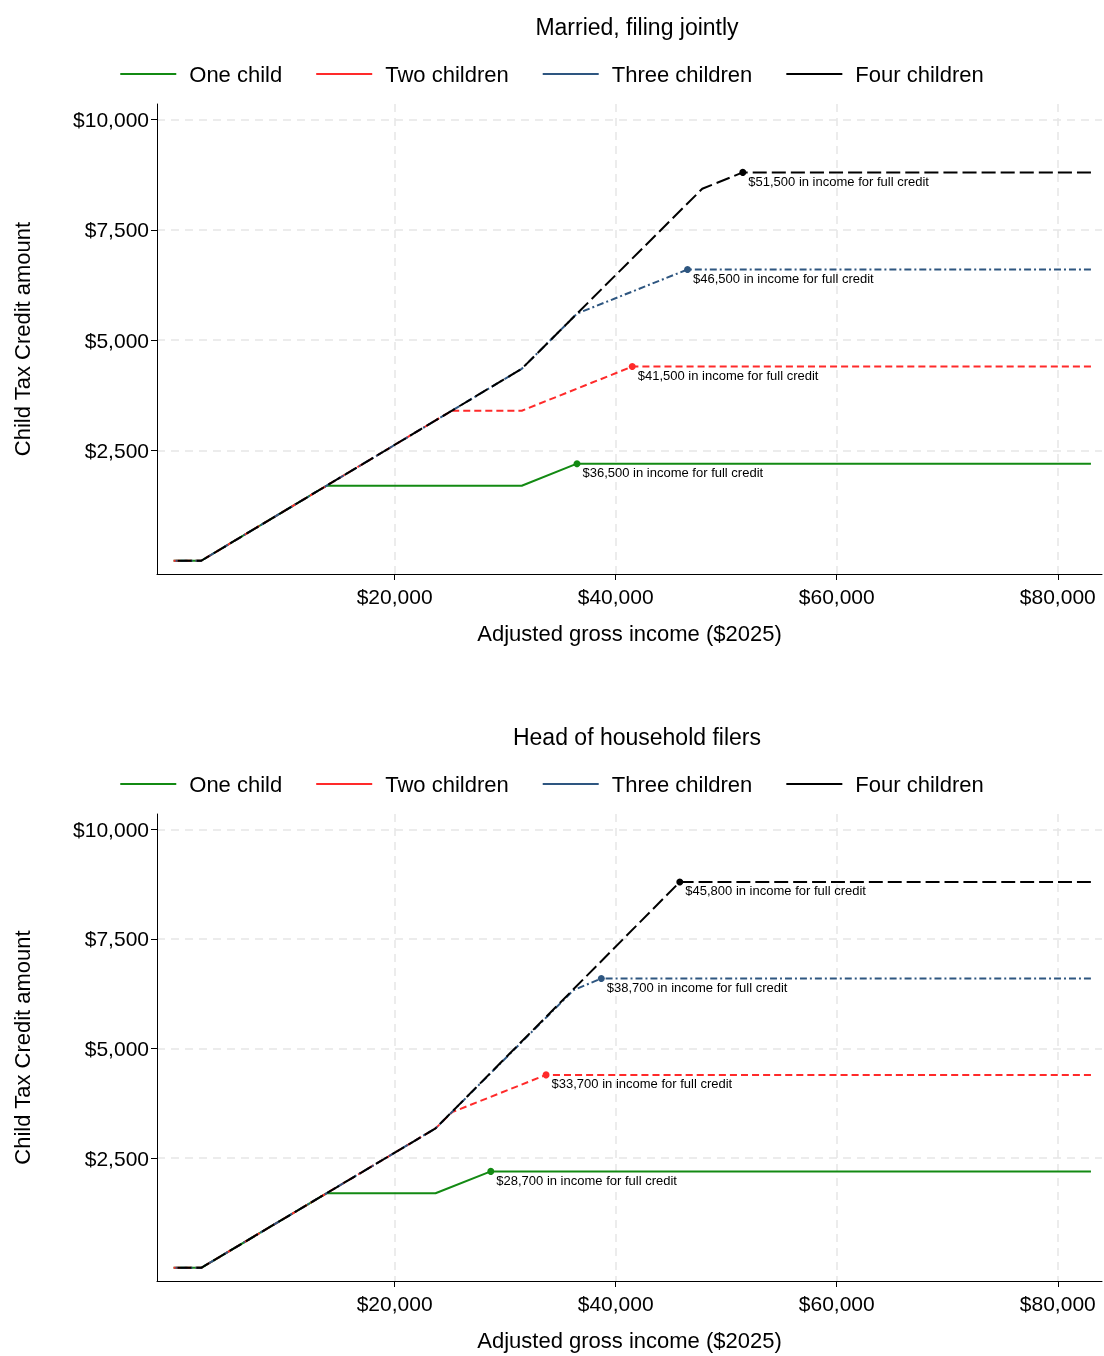 This screenshot has height=1356, width=1104. Describe the element at coordinates (776, 891) in the screenshot. I see `annotation: $45,800 in income for full credit` at that location.